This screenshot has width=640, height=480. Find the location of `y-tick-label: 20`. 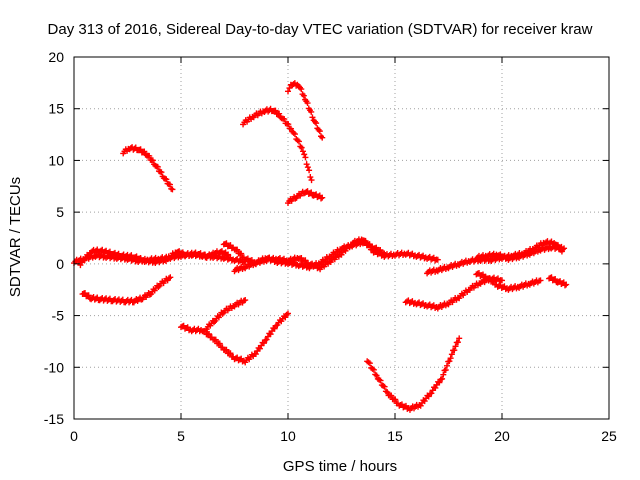

y-tick-label: 20 is located at coordinates (56, 57).